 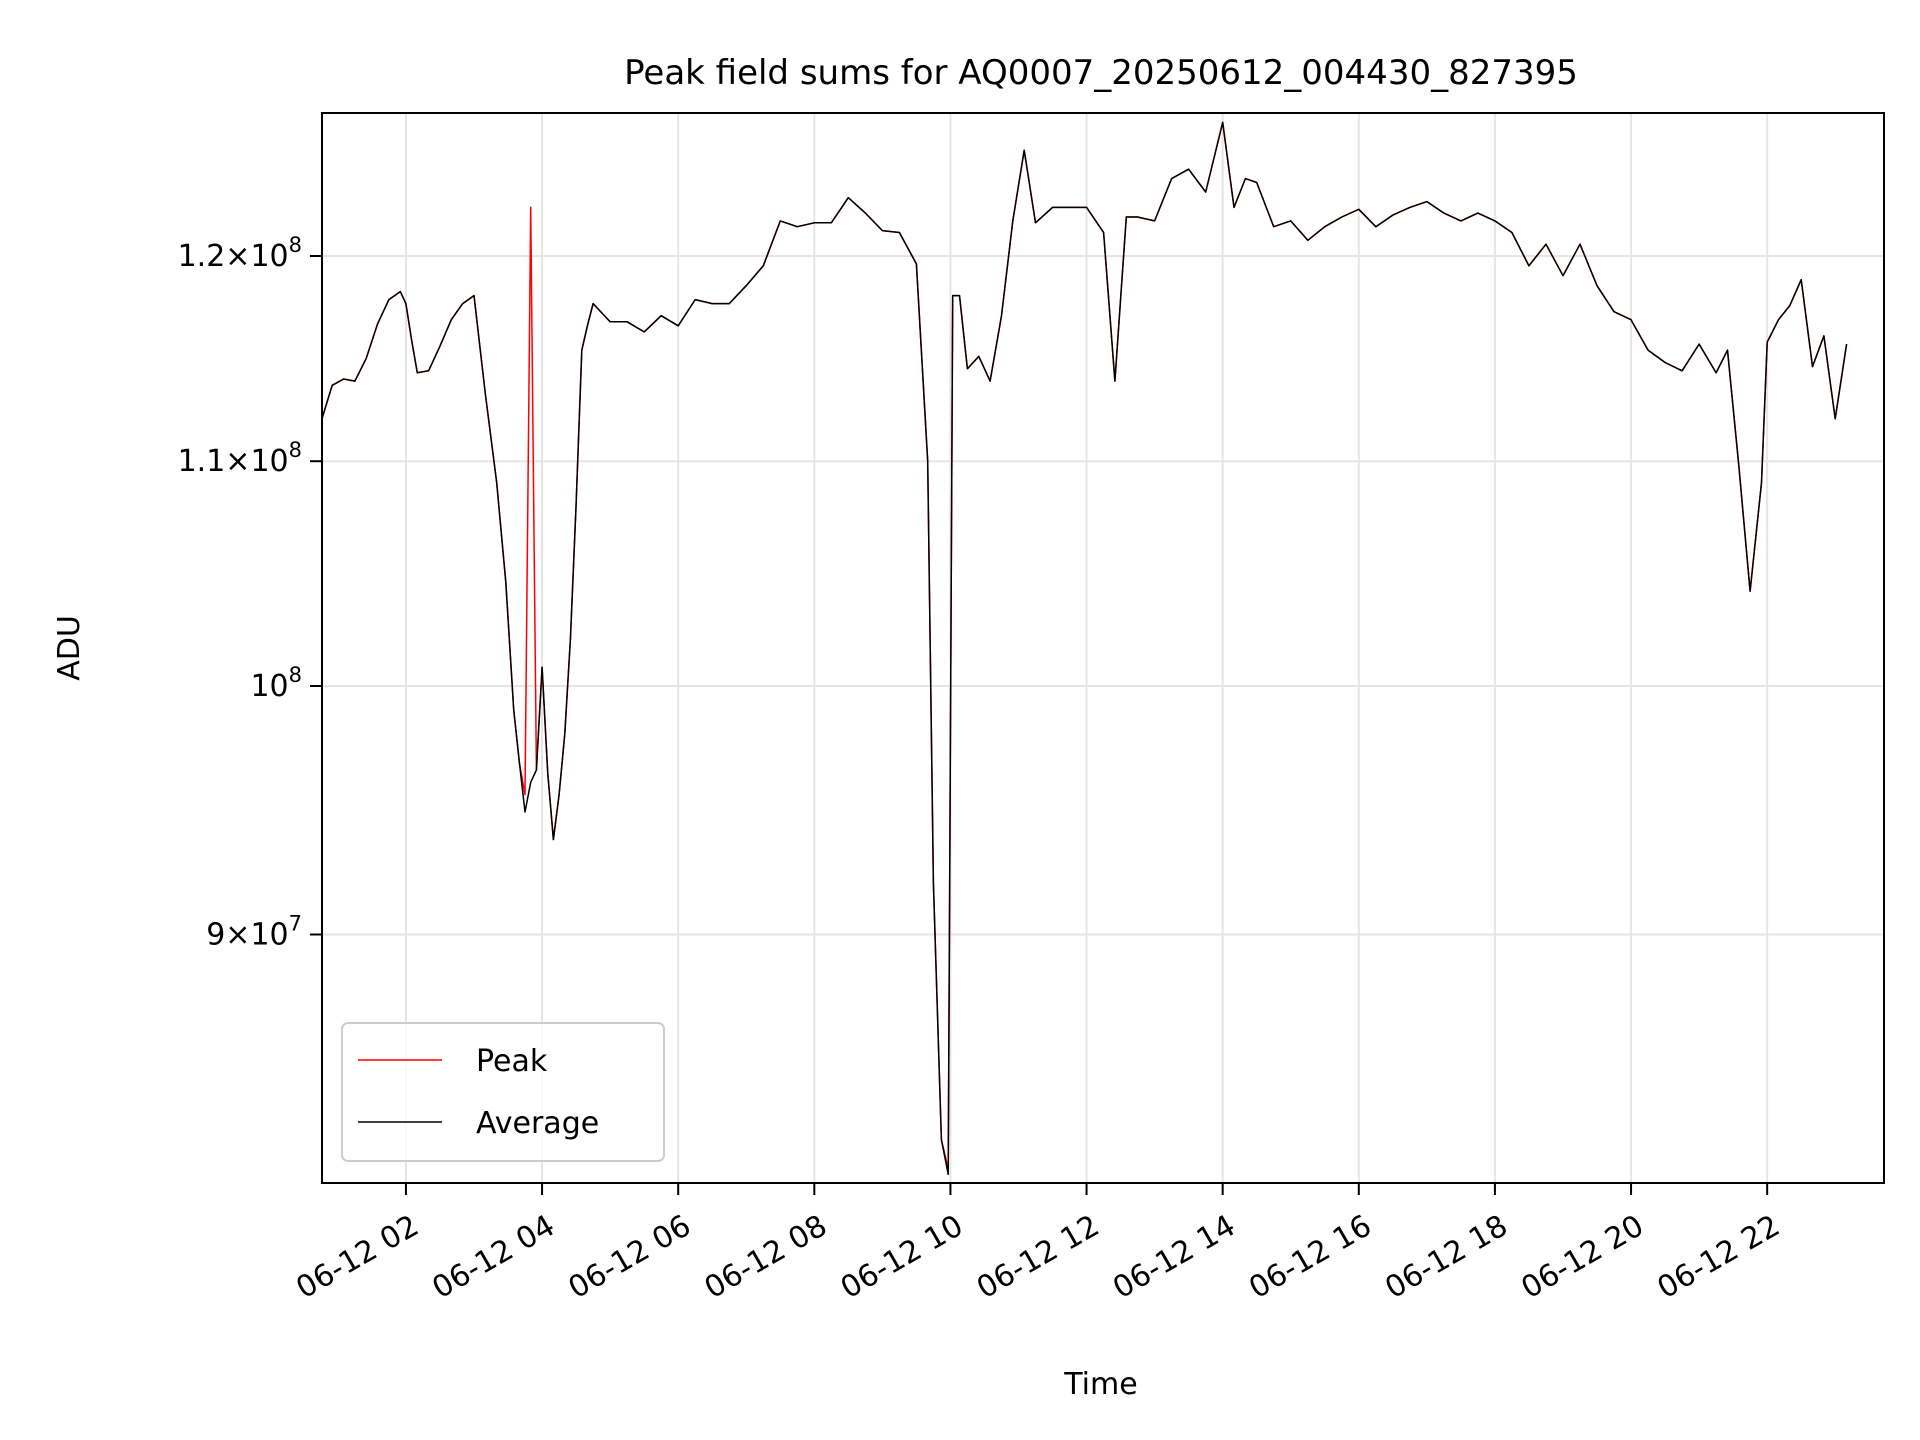 What do you see at coordinates (276, 683) in the screenshot?
I see `y-tick-label: 108` at bounding box center [276, 683].